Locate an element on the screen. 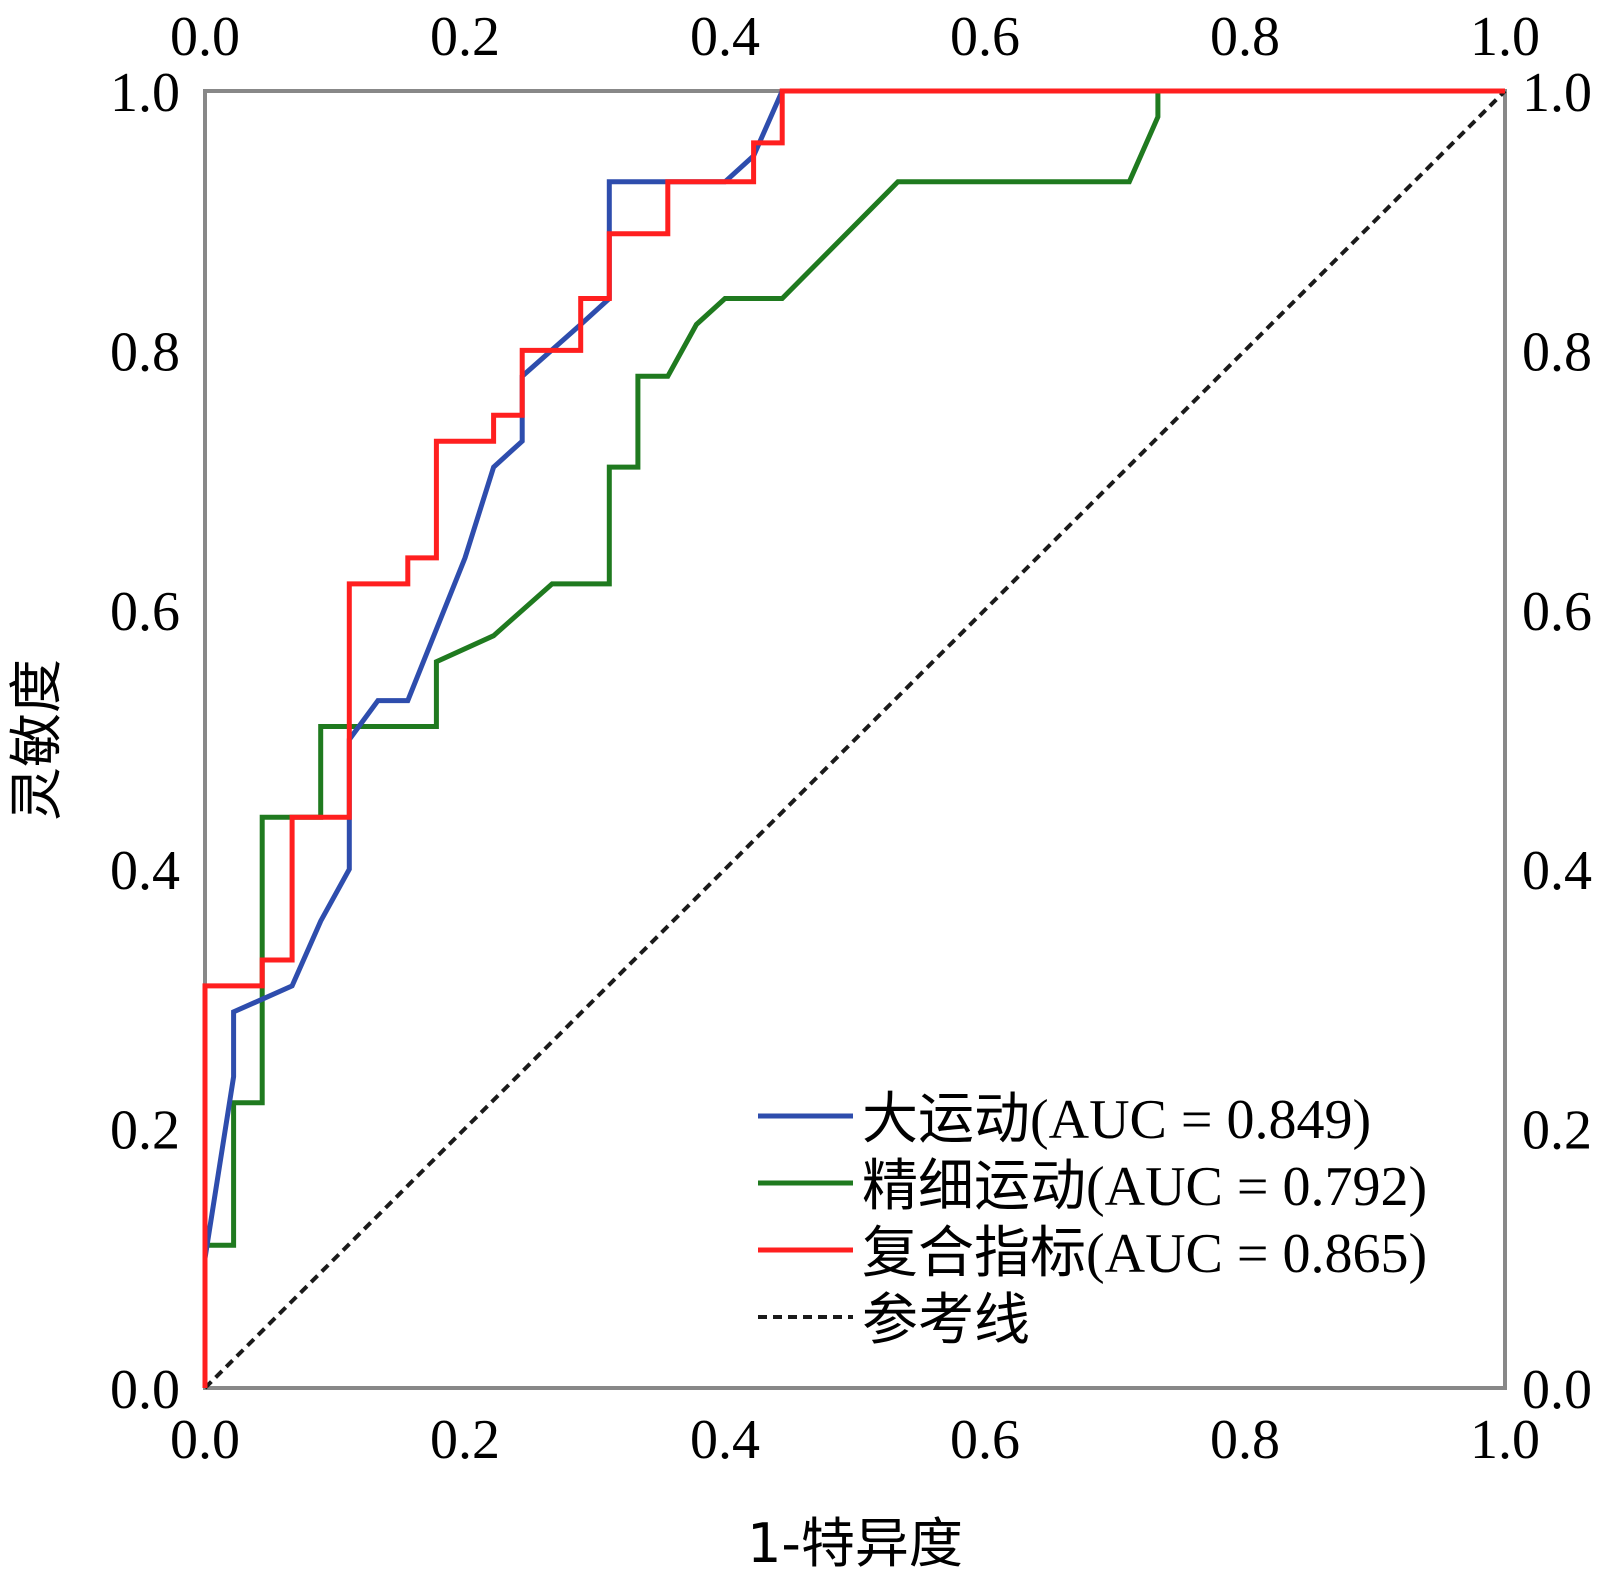 This screenshot has height=1575, width=1602. x-tick-label-bottom: 1.0 is located at coordinates (1505, 1440).